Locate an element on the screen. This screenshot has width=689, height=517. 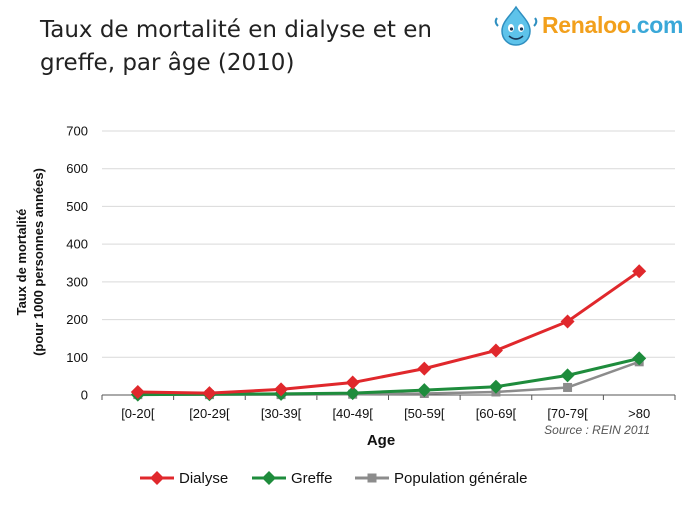
logo-text: Renaloo.com is located at coordinates (612, 25).